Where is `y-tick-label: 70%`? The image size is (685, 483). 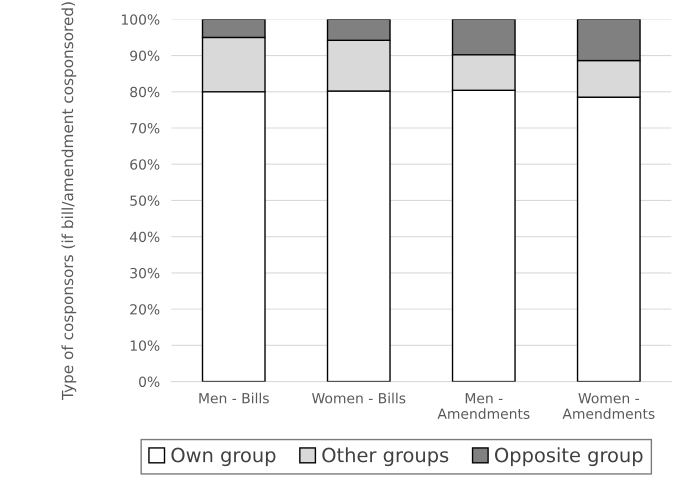
y-tick-label: 70% is located at coordinates (145, 128).